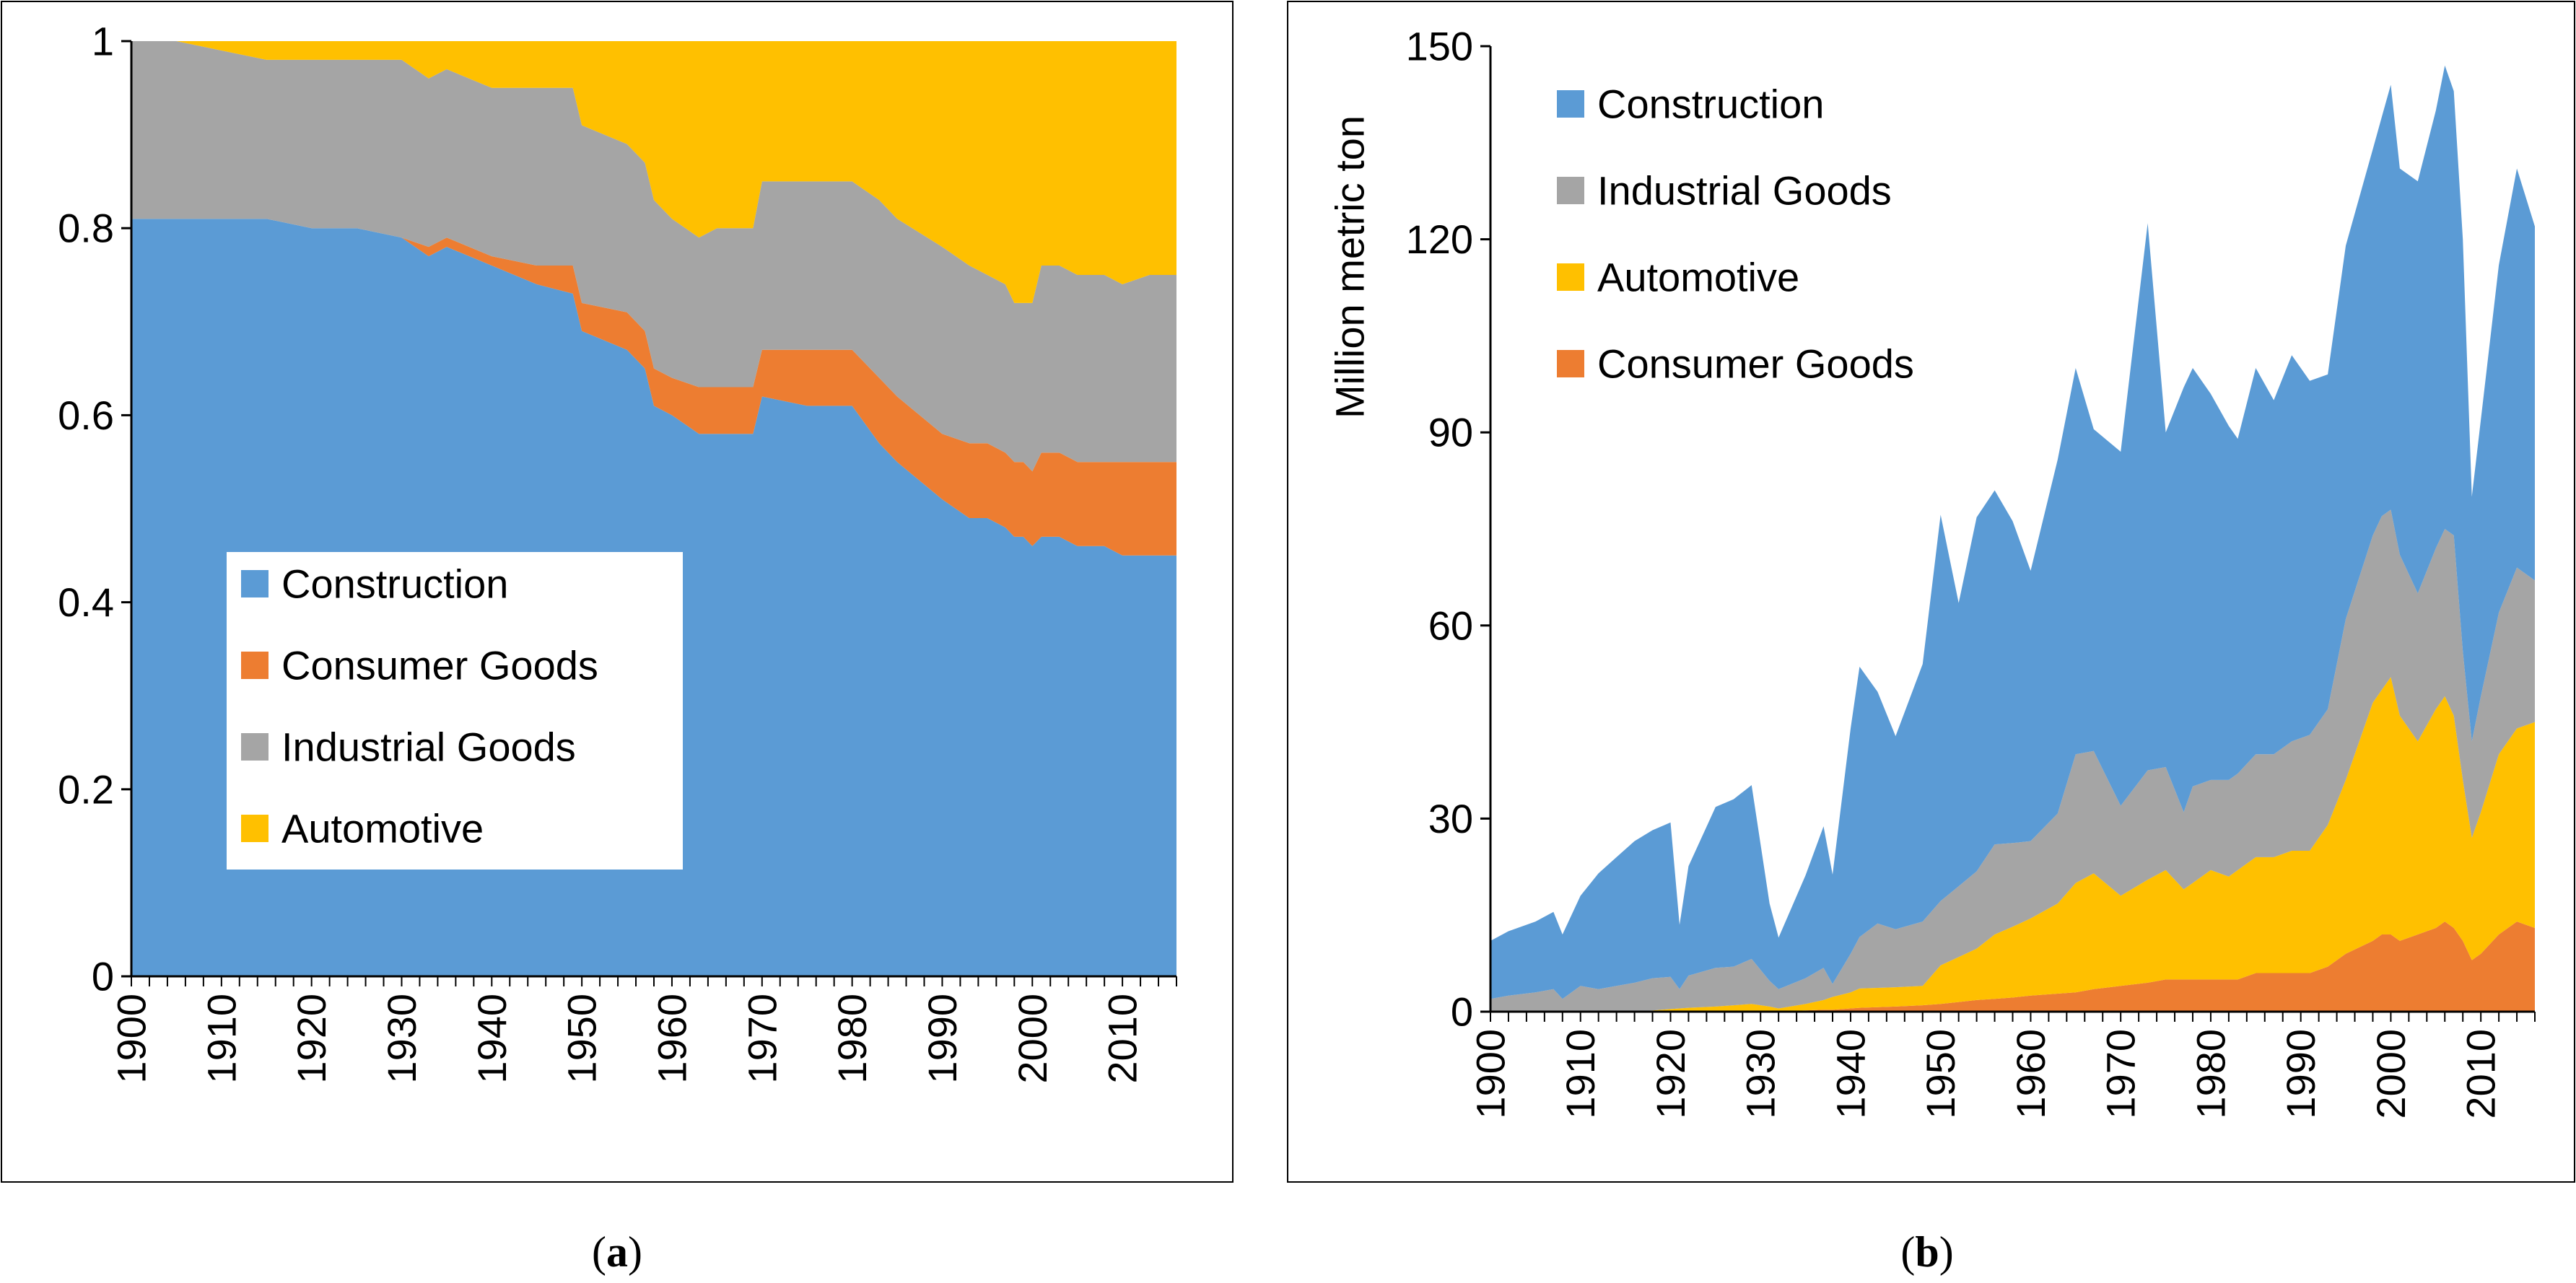 The height and width of the screenshot is (1283, 2576). I want to click on chart-a-x-tick-label: 1900, so click(131, 1039).